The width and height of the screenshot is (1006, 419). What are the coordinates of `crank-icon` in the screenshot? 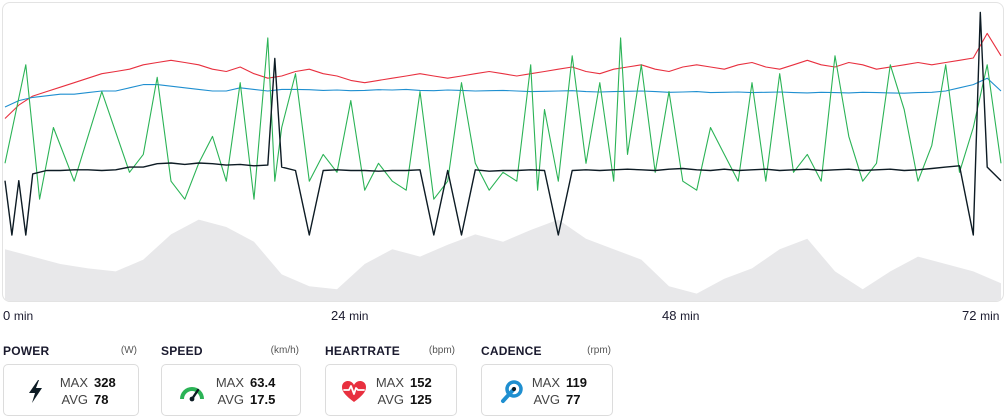 It's located at (512, 391).